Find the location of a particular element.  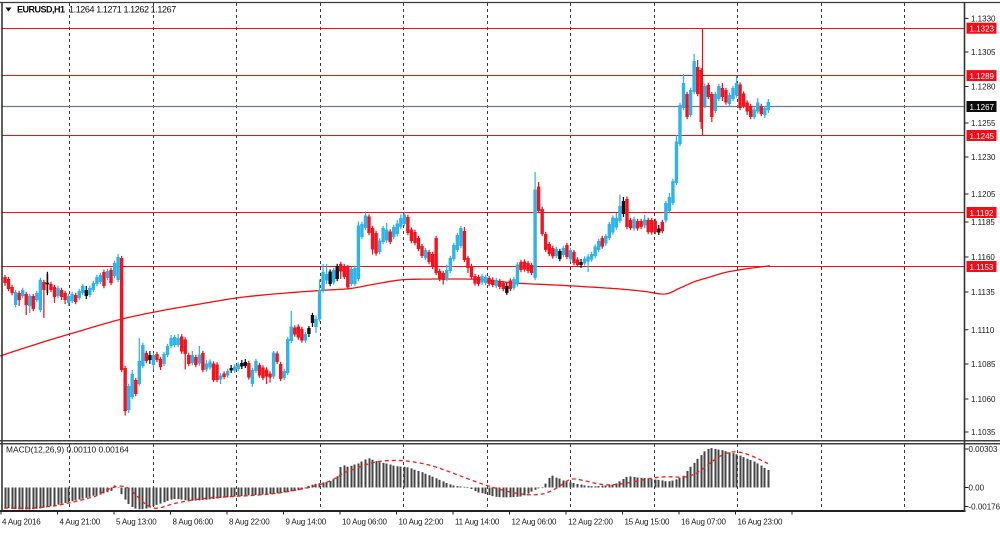

svg-text: 0.00303 is located at coordinates (983, 449).